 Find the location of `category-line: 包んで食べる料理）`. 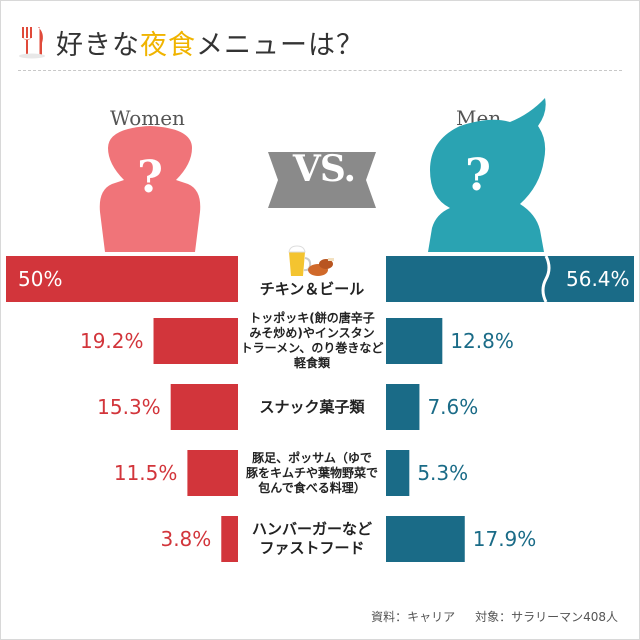

category-line: 包んで食べる料理） is located at coordinates (312, 487).